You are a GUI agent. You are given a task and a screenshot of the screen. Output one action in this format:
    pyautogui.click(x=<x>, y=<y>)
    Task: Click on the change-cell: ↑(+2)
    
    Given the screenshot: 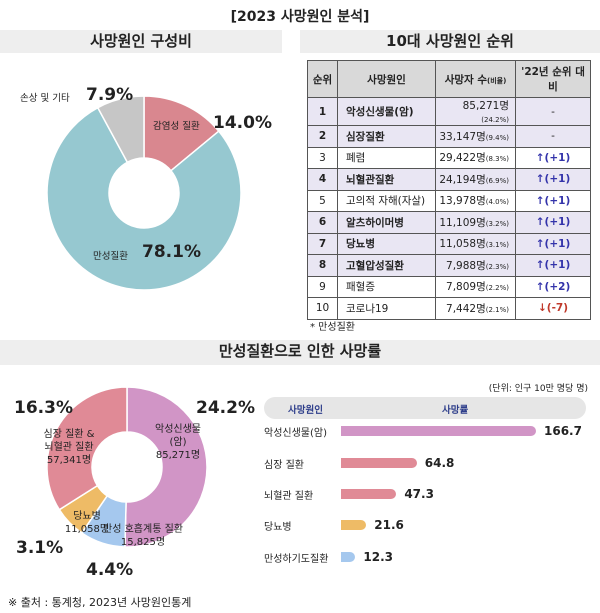 What is the action you would take?
    pyautogui.click(x=553, y=286)
    